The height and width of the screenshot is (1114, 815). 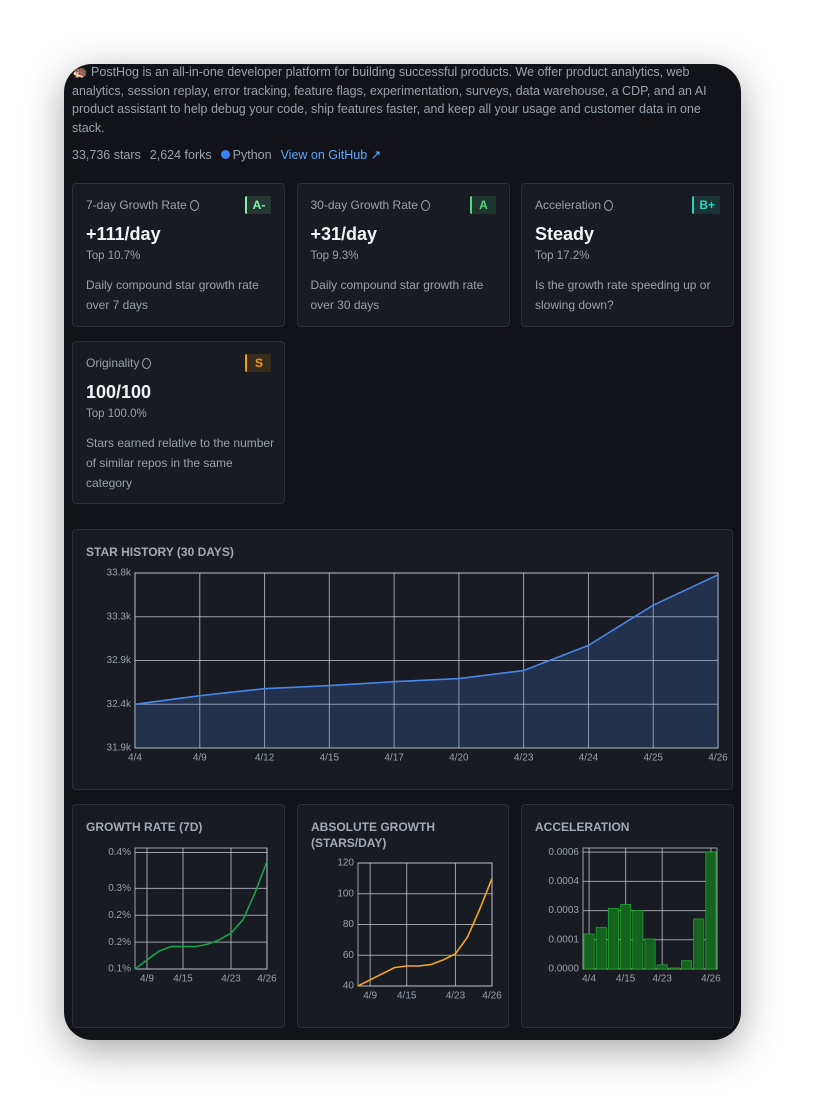 I want to click on y-tick-label: 31.9k, so click(x=119, y=748).